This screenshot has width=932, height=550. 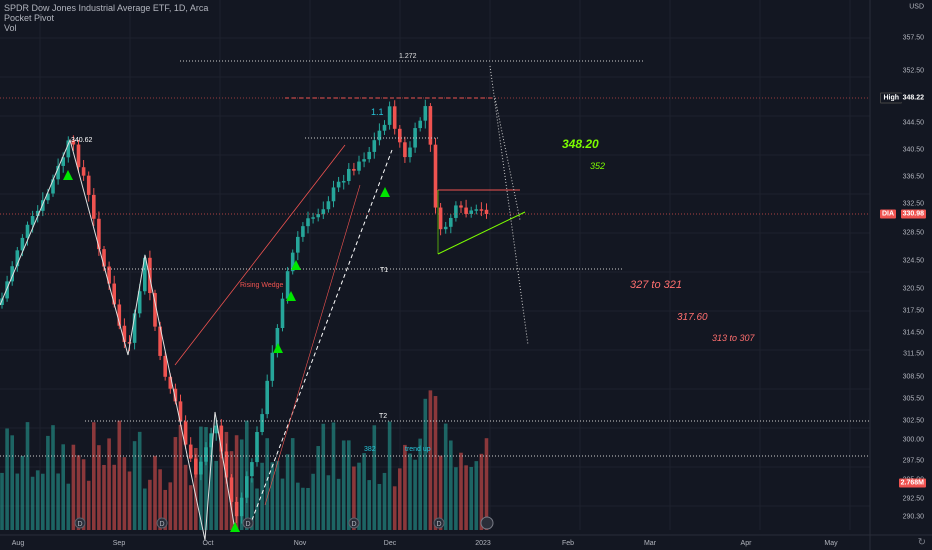 What do you see at coordinates (262, 285) in the screenshot?
I see `rising-wedge-label: Rising Wedge` at bounding box center [262, 285].